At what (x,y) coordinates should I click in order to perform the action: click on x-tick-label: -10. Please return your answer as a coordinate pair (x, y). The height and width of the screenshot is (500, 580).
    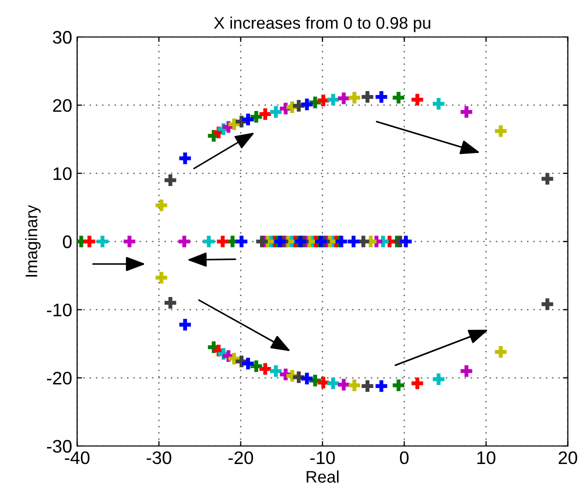
    Looking at the image, I should click on (322, 457).